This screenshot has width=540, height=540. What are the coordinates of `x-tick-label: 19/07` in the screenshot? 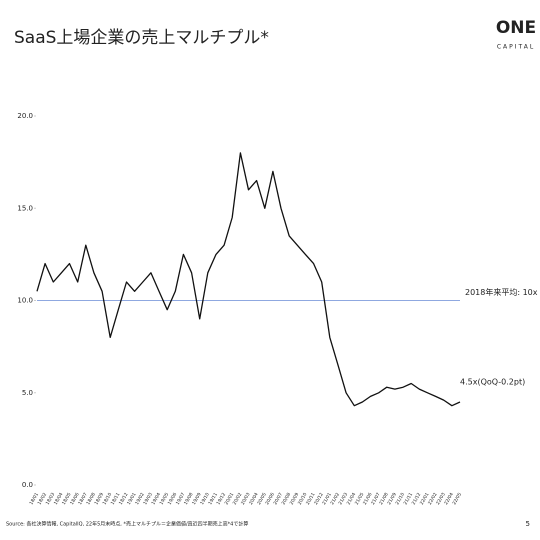 It's located at (181, 499).